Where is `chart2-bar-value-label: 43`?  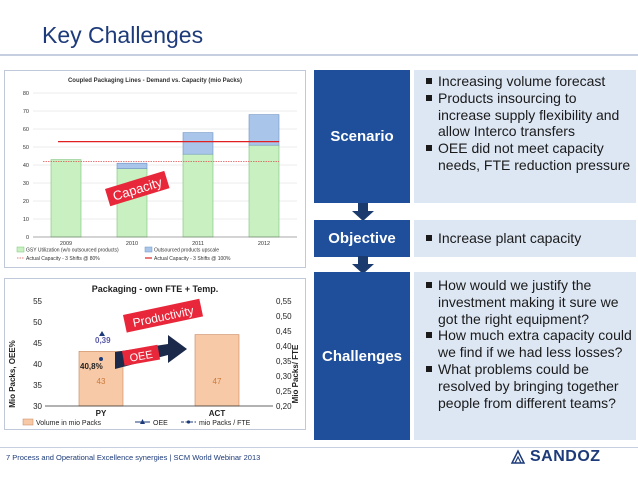 chart2-bar-value-label: 43 is located at coordinates (101, 381).